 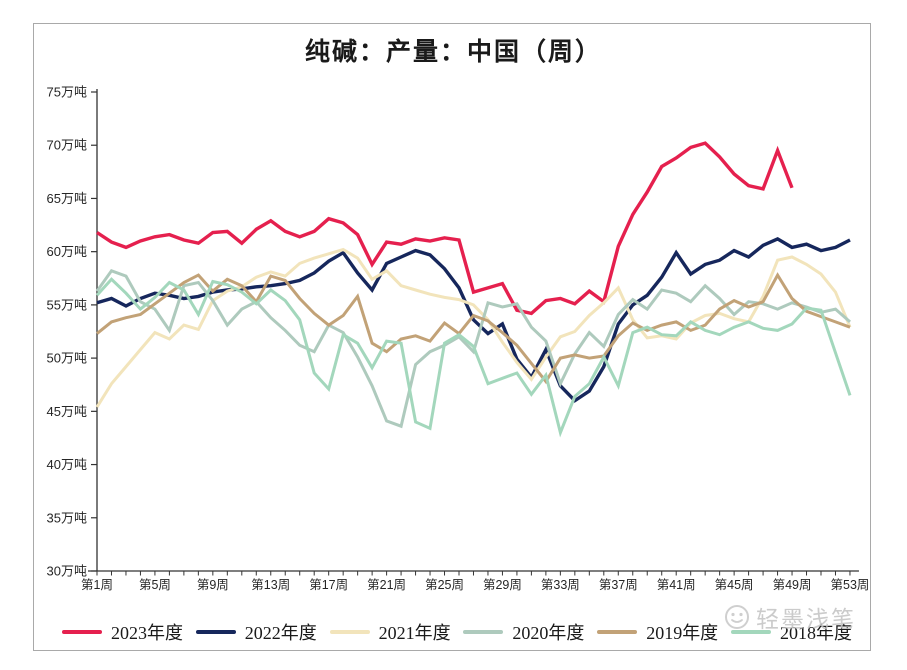 I want to click on legend-item-2019: 2019年度, so click(x=657, y=632).